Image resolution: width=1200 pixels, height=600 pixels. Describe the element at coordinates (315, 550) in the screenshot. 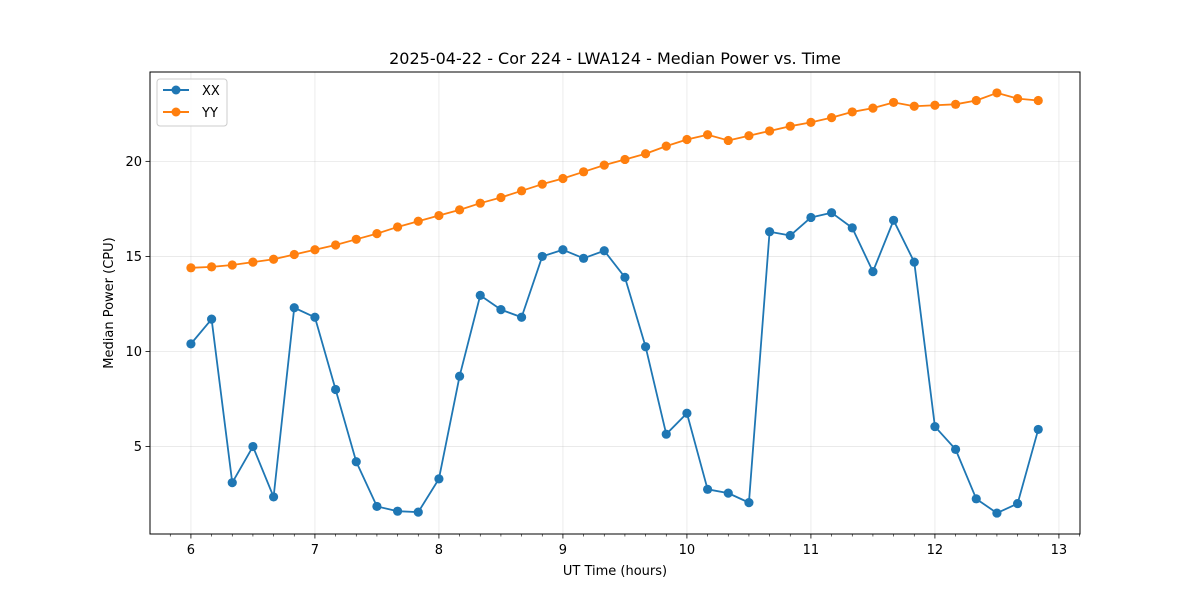

I see `x-tick-label: 7` at that location.